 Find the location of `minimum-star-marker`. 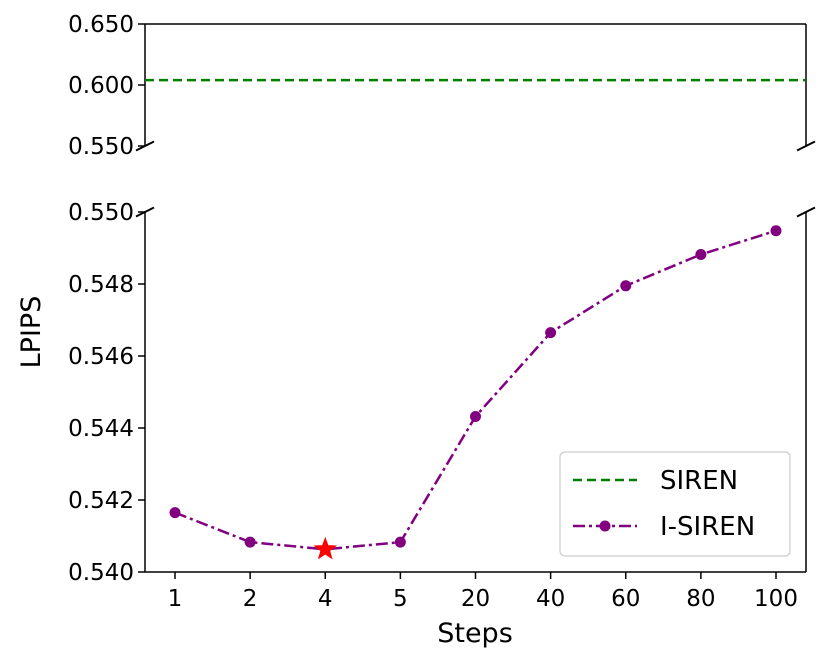

minimum-star-marker is located at coordinates (325, 548).